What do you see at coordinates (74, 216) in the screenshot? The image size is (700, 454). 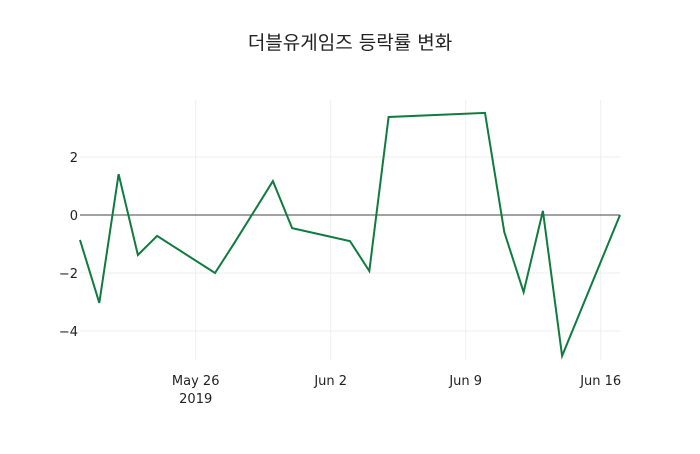 I see `y-tick-label: 0` at bounding box center [74, 216].